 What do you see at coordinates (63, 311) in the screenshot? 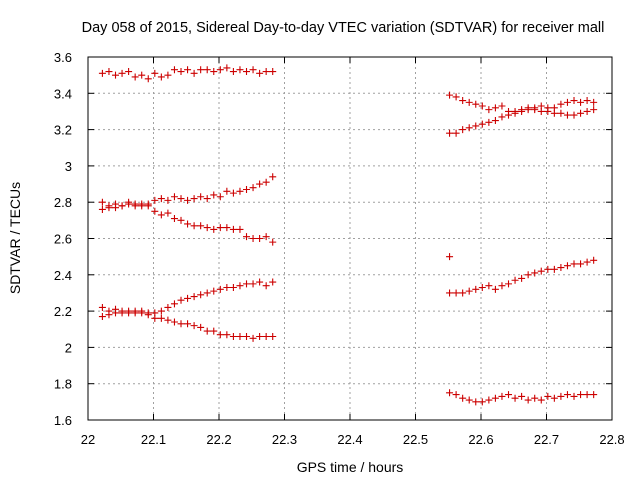
I see `y-tick-label: 2.2` at bounding box center [63, 311].